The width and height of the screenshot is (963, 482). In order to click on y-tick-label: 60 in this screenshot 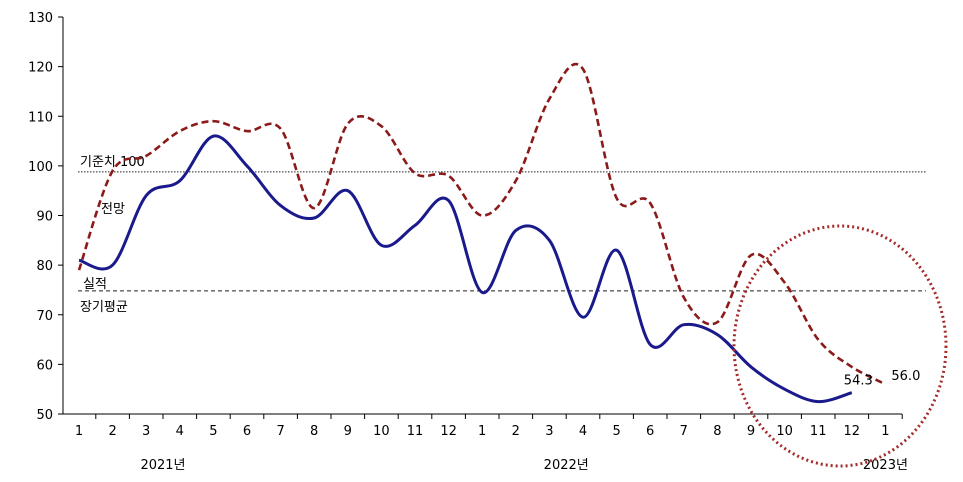, I will do `click(44, 365)`.